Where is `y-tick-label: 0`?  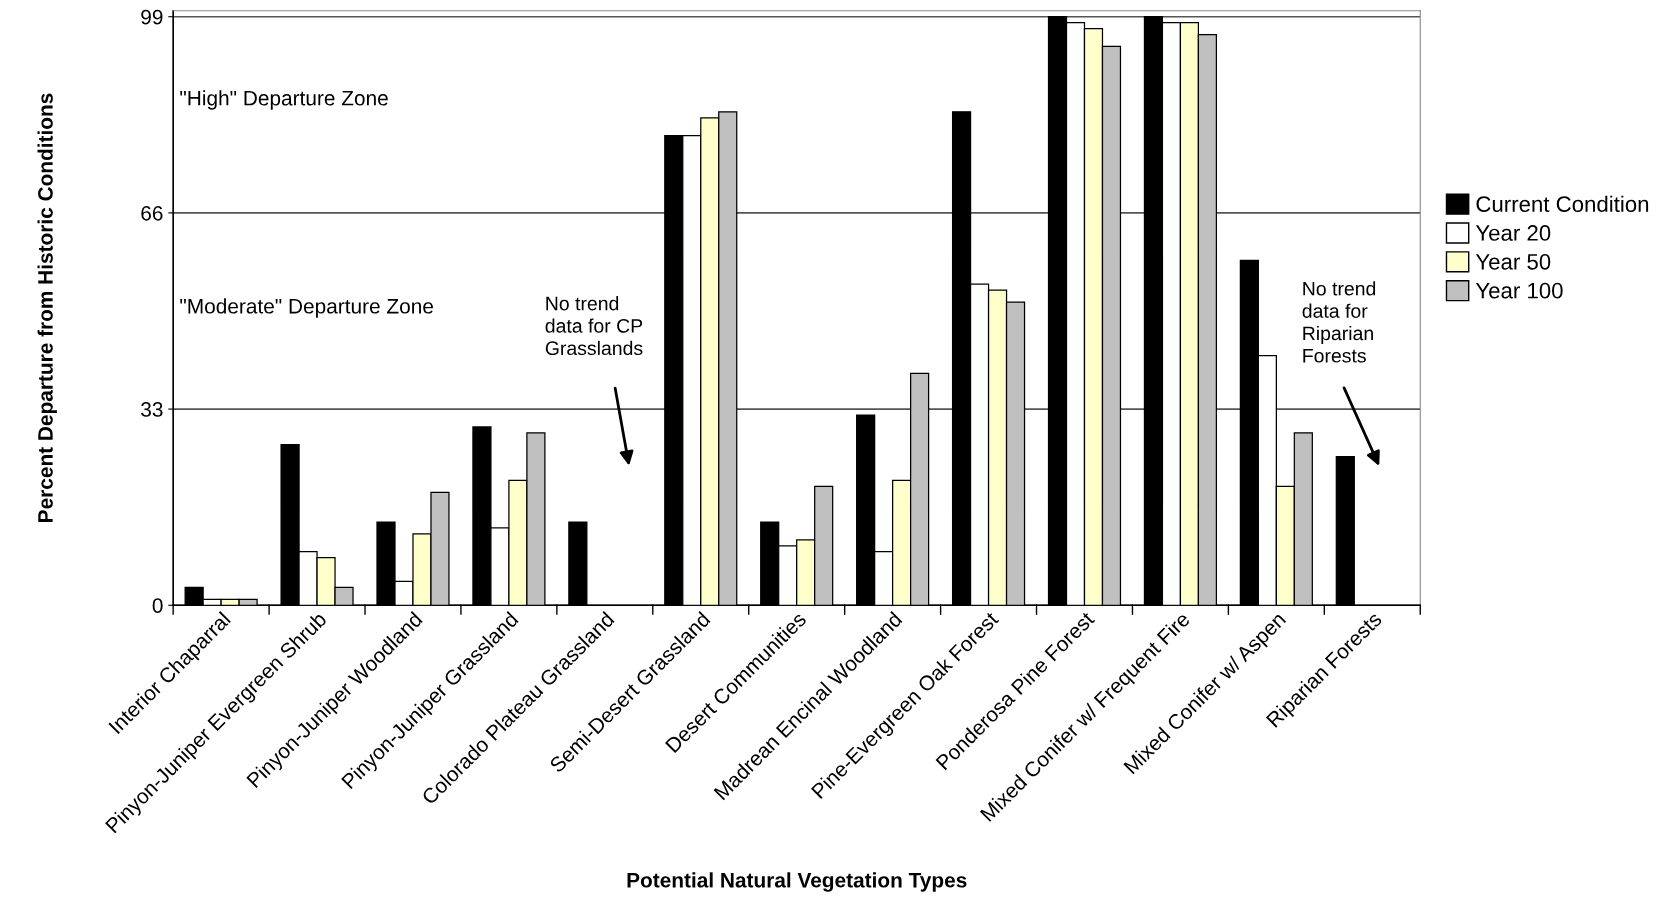 y-tick-label: 0 is located at coordinates (157, 606).